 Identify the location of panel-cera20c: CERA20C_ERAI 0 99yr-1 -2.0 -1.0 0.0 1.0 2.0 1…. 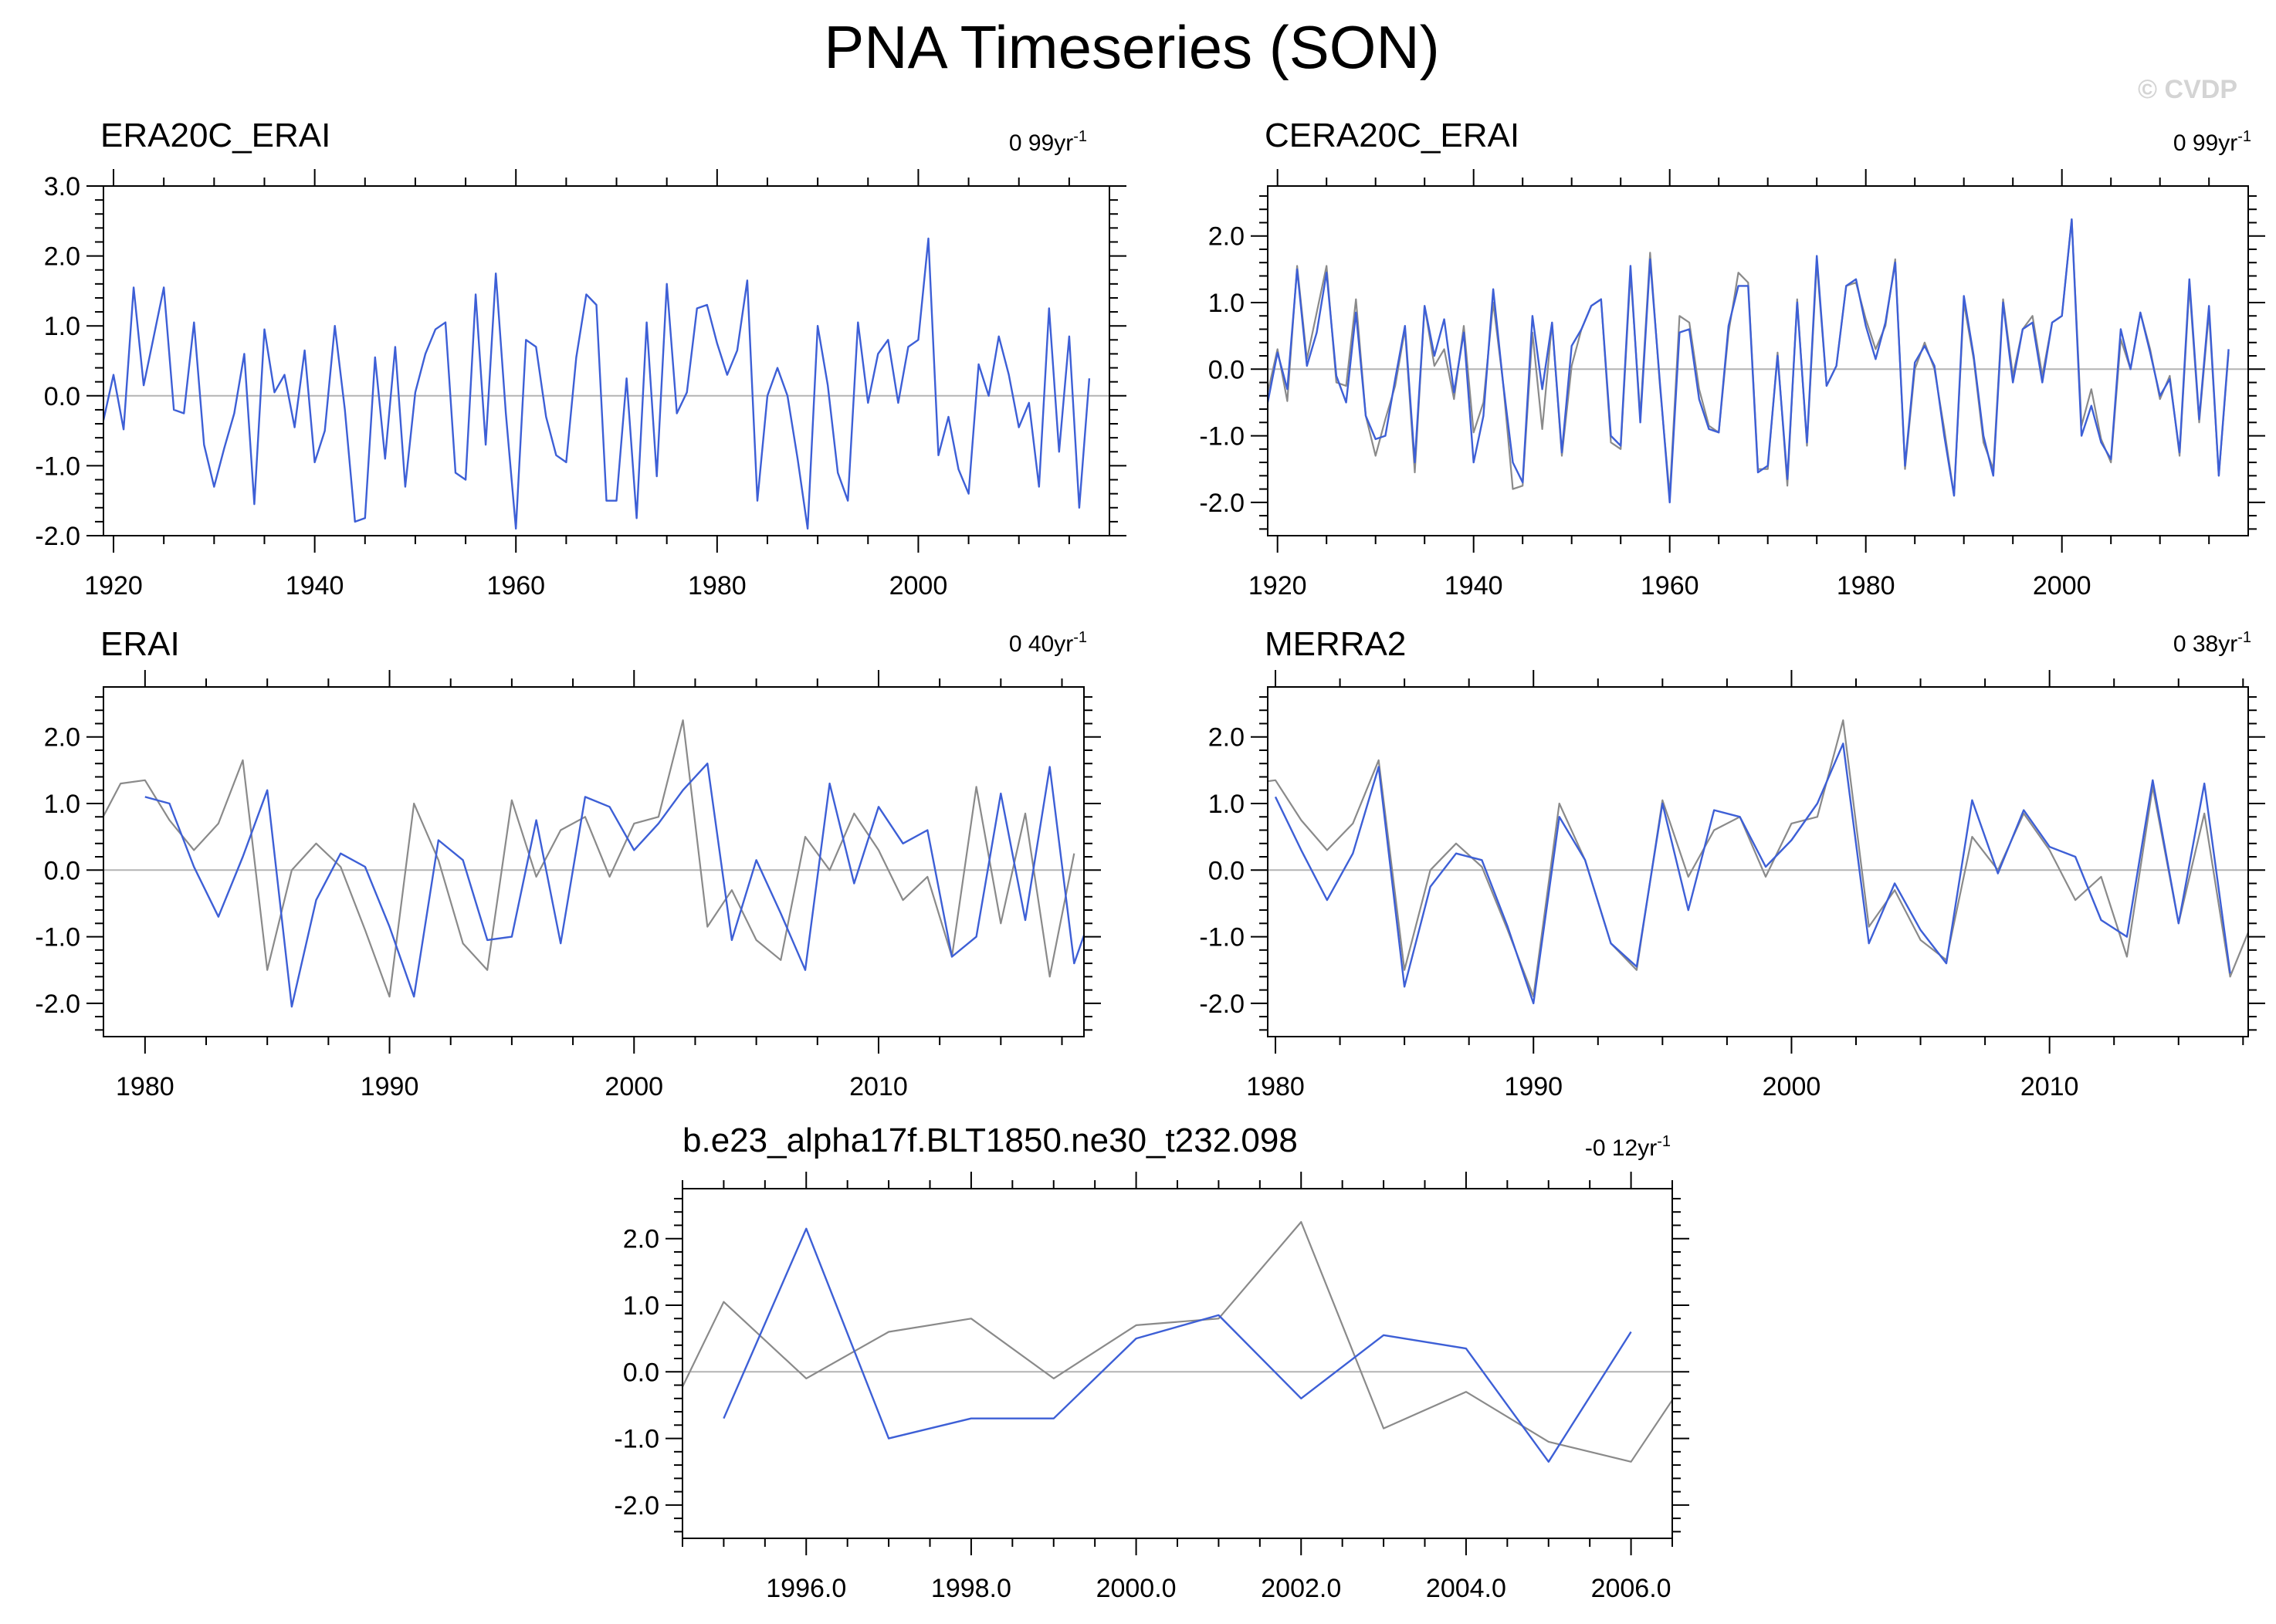
(1732, 359).